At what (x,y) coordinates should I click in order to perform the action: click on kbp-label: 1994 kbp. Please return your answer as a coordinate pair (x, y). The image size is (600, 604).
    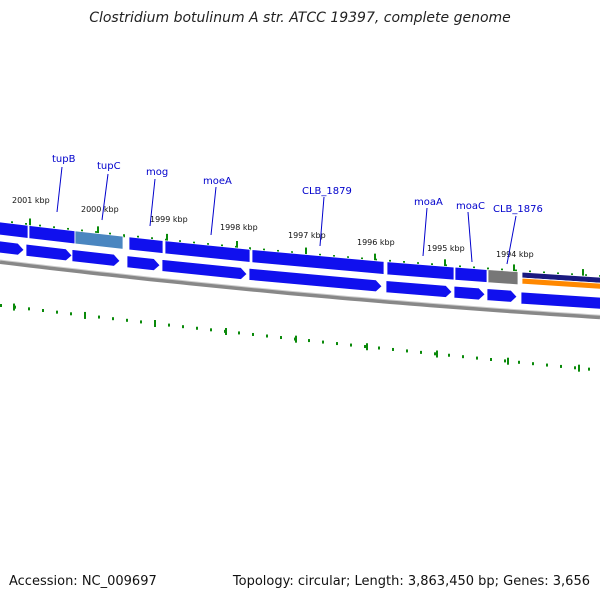
    Looking at the image, I should click on (515, 254).